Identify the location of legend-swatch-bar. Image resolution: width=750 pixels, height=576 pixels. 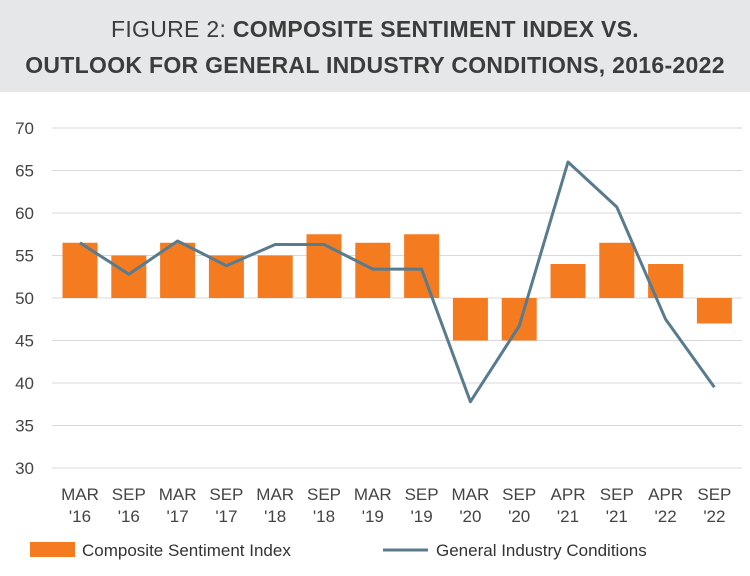
(52, 549).